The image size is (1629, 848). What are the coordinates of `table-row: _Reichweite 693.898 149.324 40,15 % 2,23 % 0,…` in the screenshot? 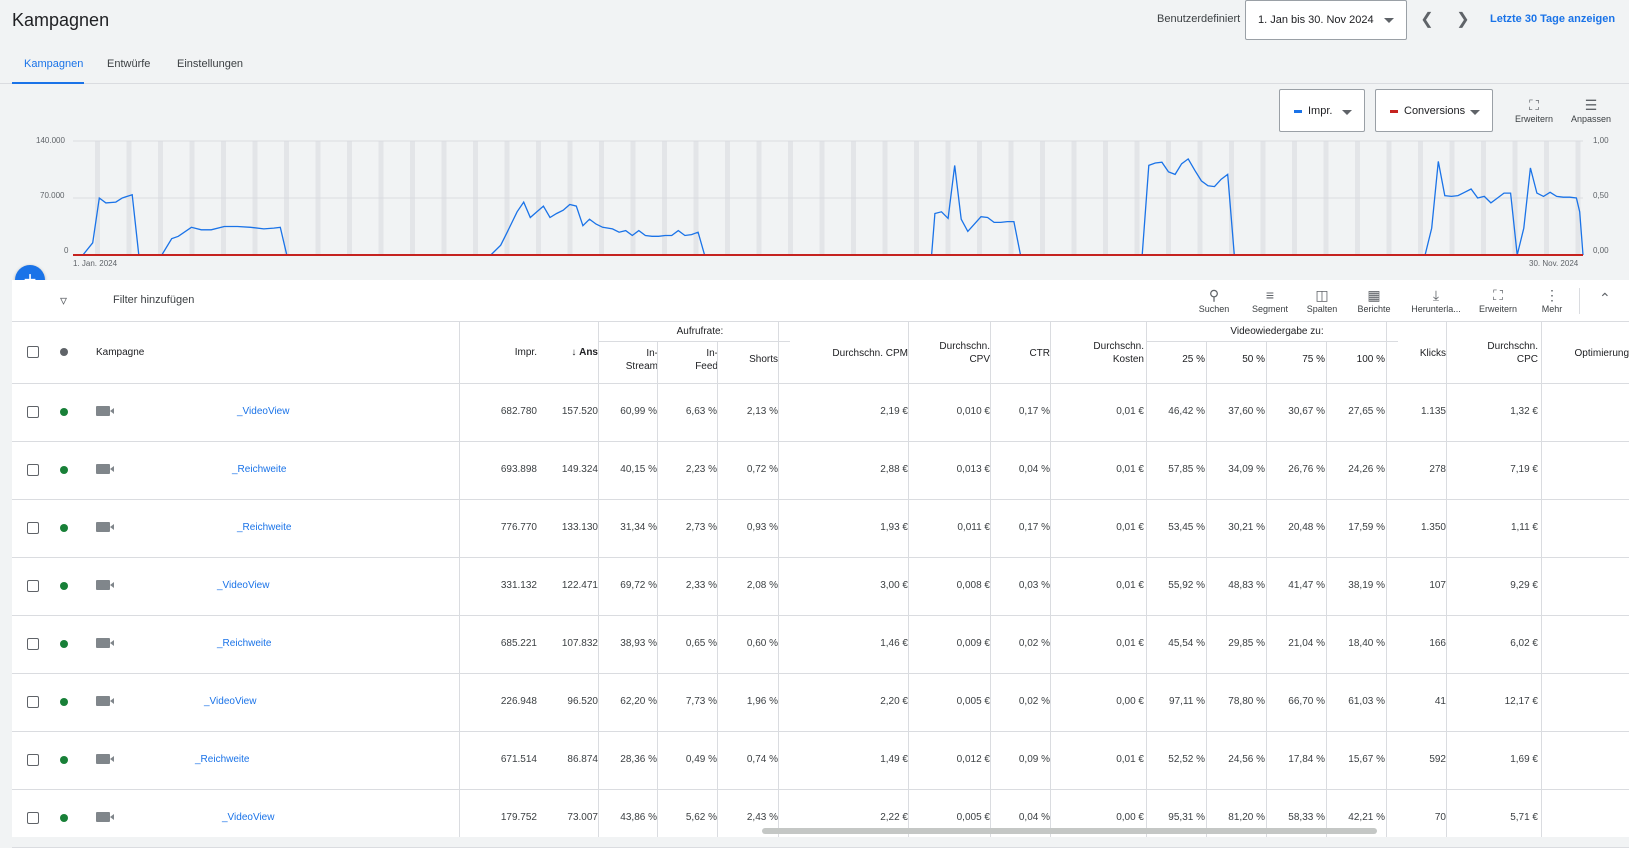 It's located at (820, 471).